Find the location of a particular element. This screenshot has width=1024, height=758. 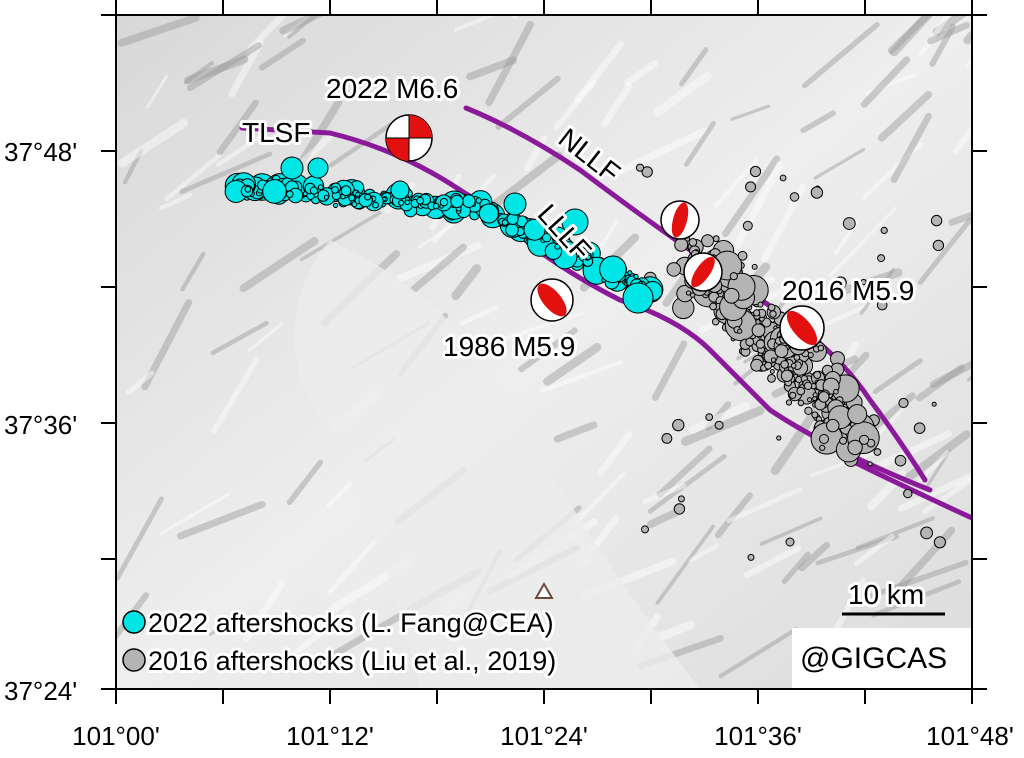

y-tick-label-2: 37°24' is located at coordinates (40, 691).